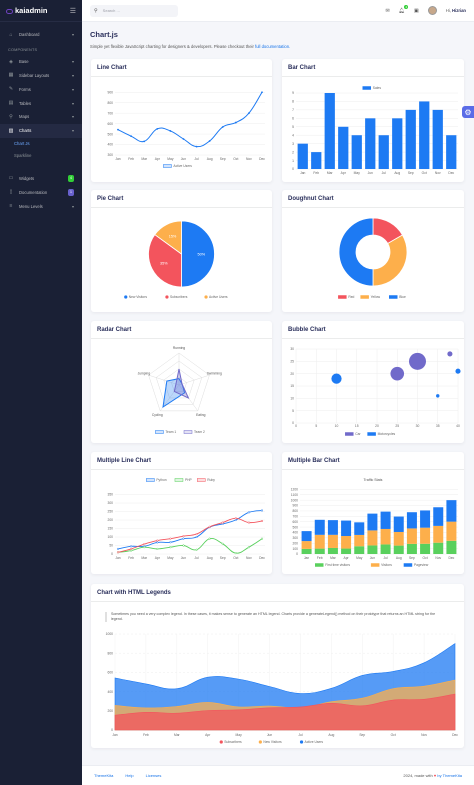 Image resolution: width=474 pixels, height=785 pixels. What do you see at coordinates (294, 495) in the screenshot?
I see `y-tick-label: 1100` at bounding box center [294, 495].